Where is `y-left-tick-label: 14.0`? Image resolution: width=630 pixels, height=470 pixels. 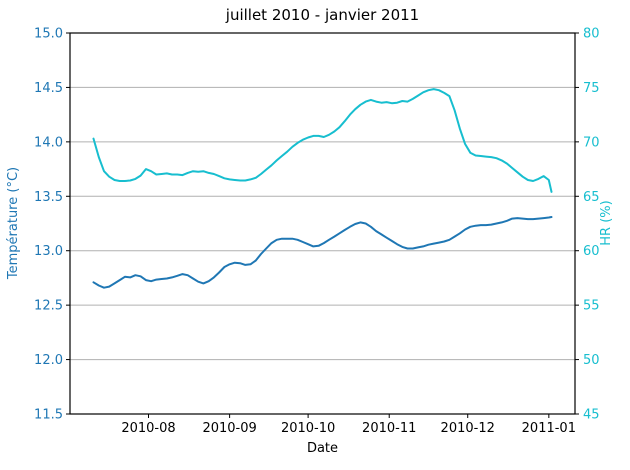
y-left-tick-label: 14.0 is located at coordinates (48, 142).